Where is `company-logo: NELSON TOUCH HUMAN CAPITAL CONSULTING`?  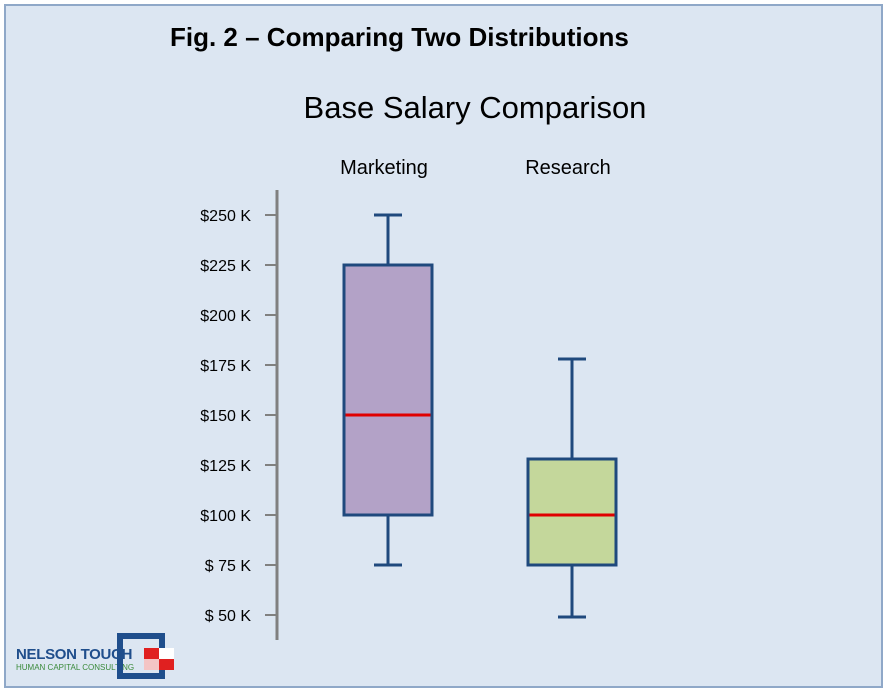
company-logo: NELSON TOUCH HUMAN CAPITAL CONSULTING is located at coordinates (99, 657).